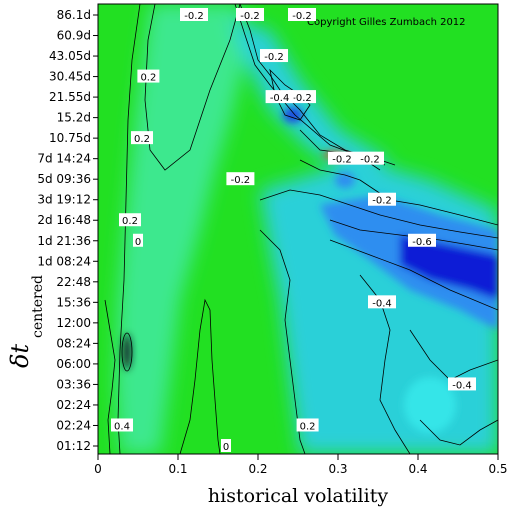 The width and height of the screenshot is (512, 512). Describe the element at coordinates (73, 323) in the screenshot. I see `y-tick-label: 12:00` at that location.